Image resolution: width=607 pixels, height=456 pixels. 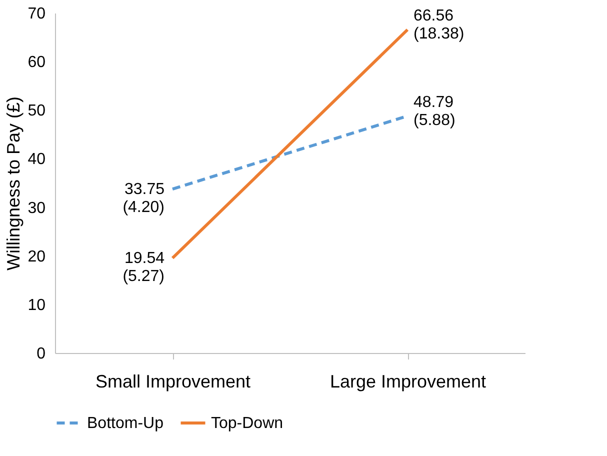 What do you see at coordinates (37, 159) in the screenshot?
I see `y-tick-label: 40` at bounding box center [37, 159].